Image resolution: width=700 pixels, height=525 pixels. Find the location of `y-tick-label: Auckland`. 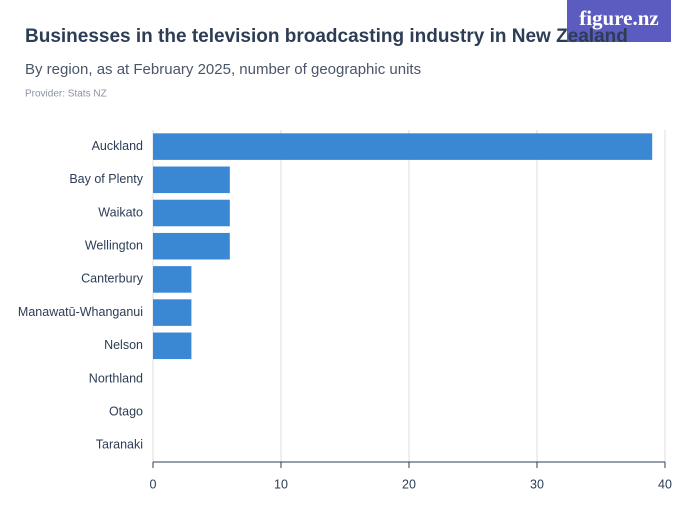

y-tick-label: Auckland is located at coordinates (117, 146).